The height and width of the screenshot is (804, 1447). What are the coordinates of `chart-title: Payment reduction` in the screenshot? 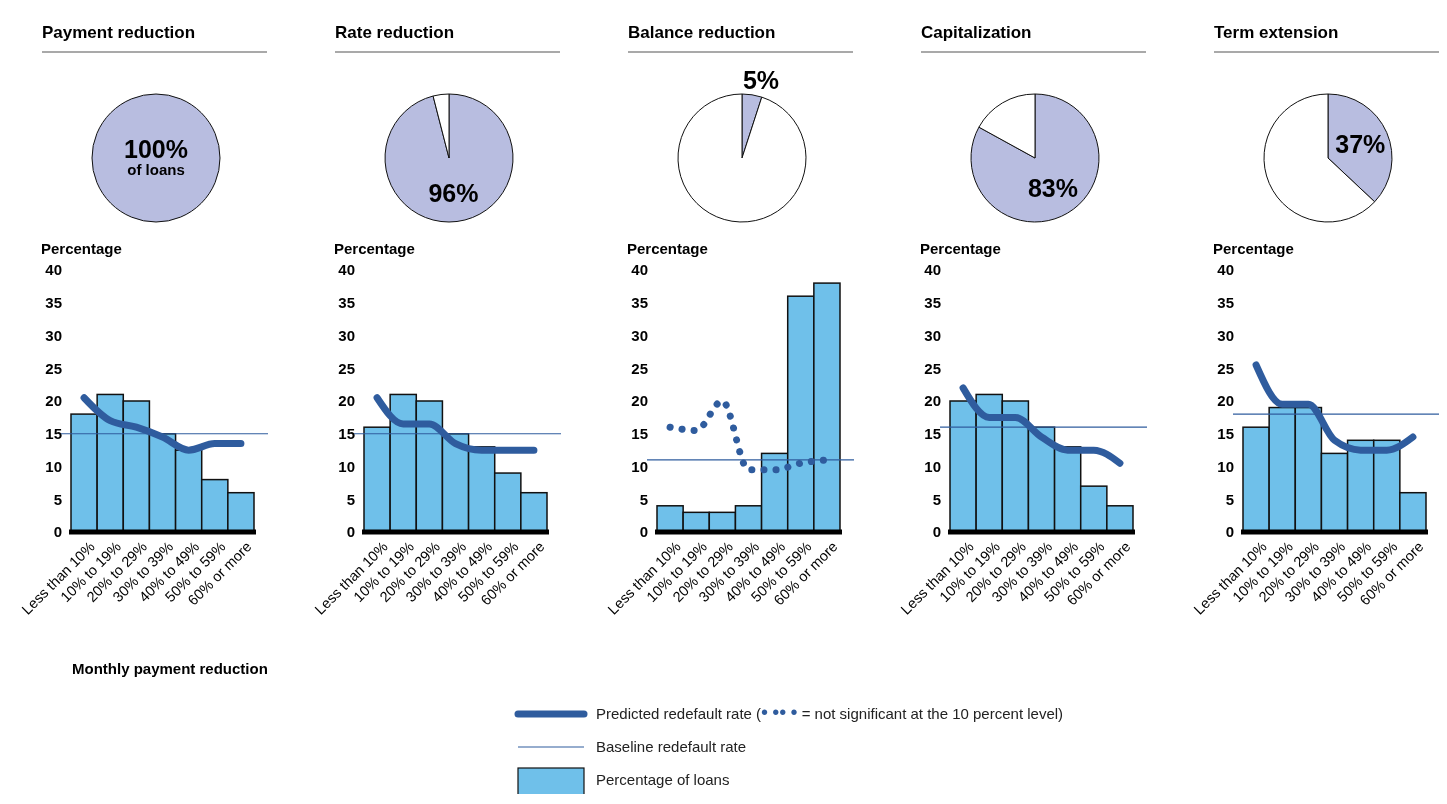 It's located at (119, 32).